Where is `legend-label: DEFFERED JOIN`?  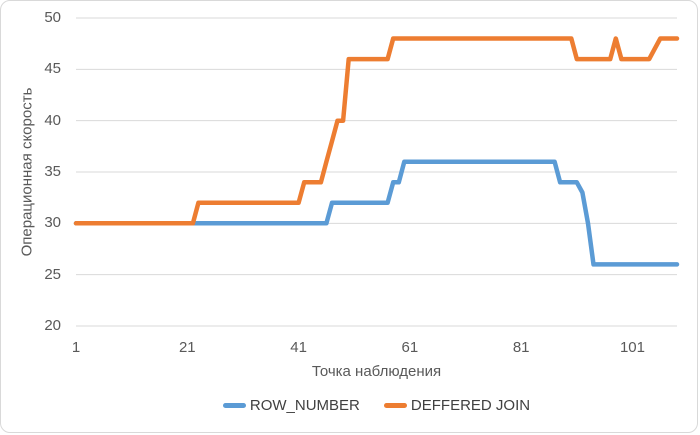
legend-label: DEFFERED JOIN is located at coordinates (470, 405).